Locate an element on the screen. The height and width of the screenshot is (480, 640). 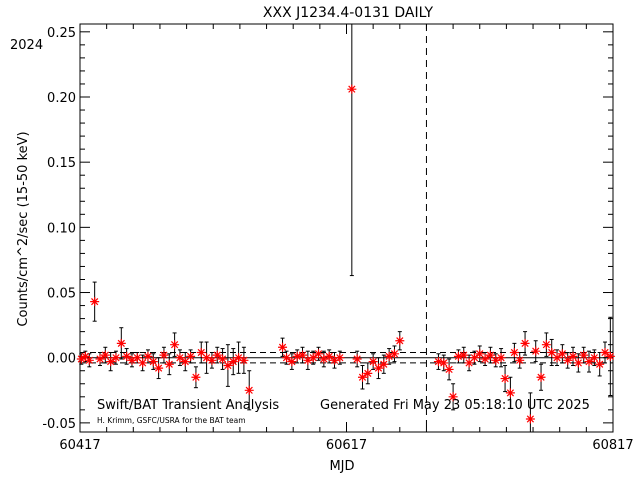
x-tick-label: 60417 is located at coordinates (79, 445).